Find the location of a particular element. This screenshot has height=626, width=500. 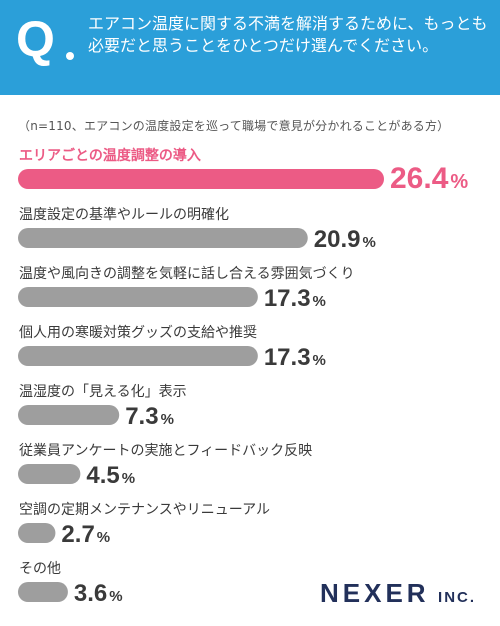

q-dot is located at coordinates (70, 56).